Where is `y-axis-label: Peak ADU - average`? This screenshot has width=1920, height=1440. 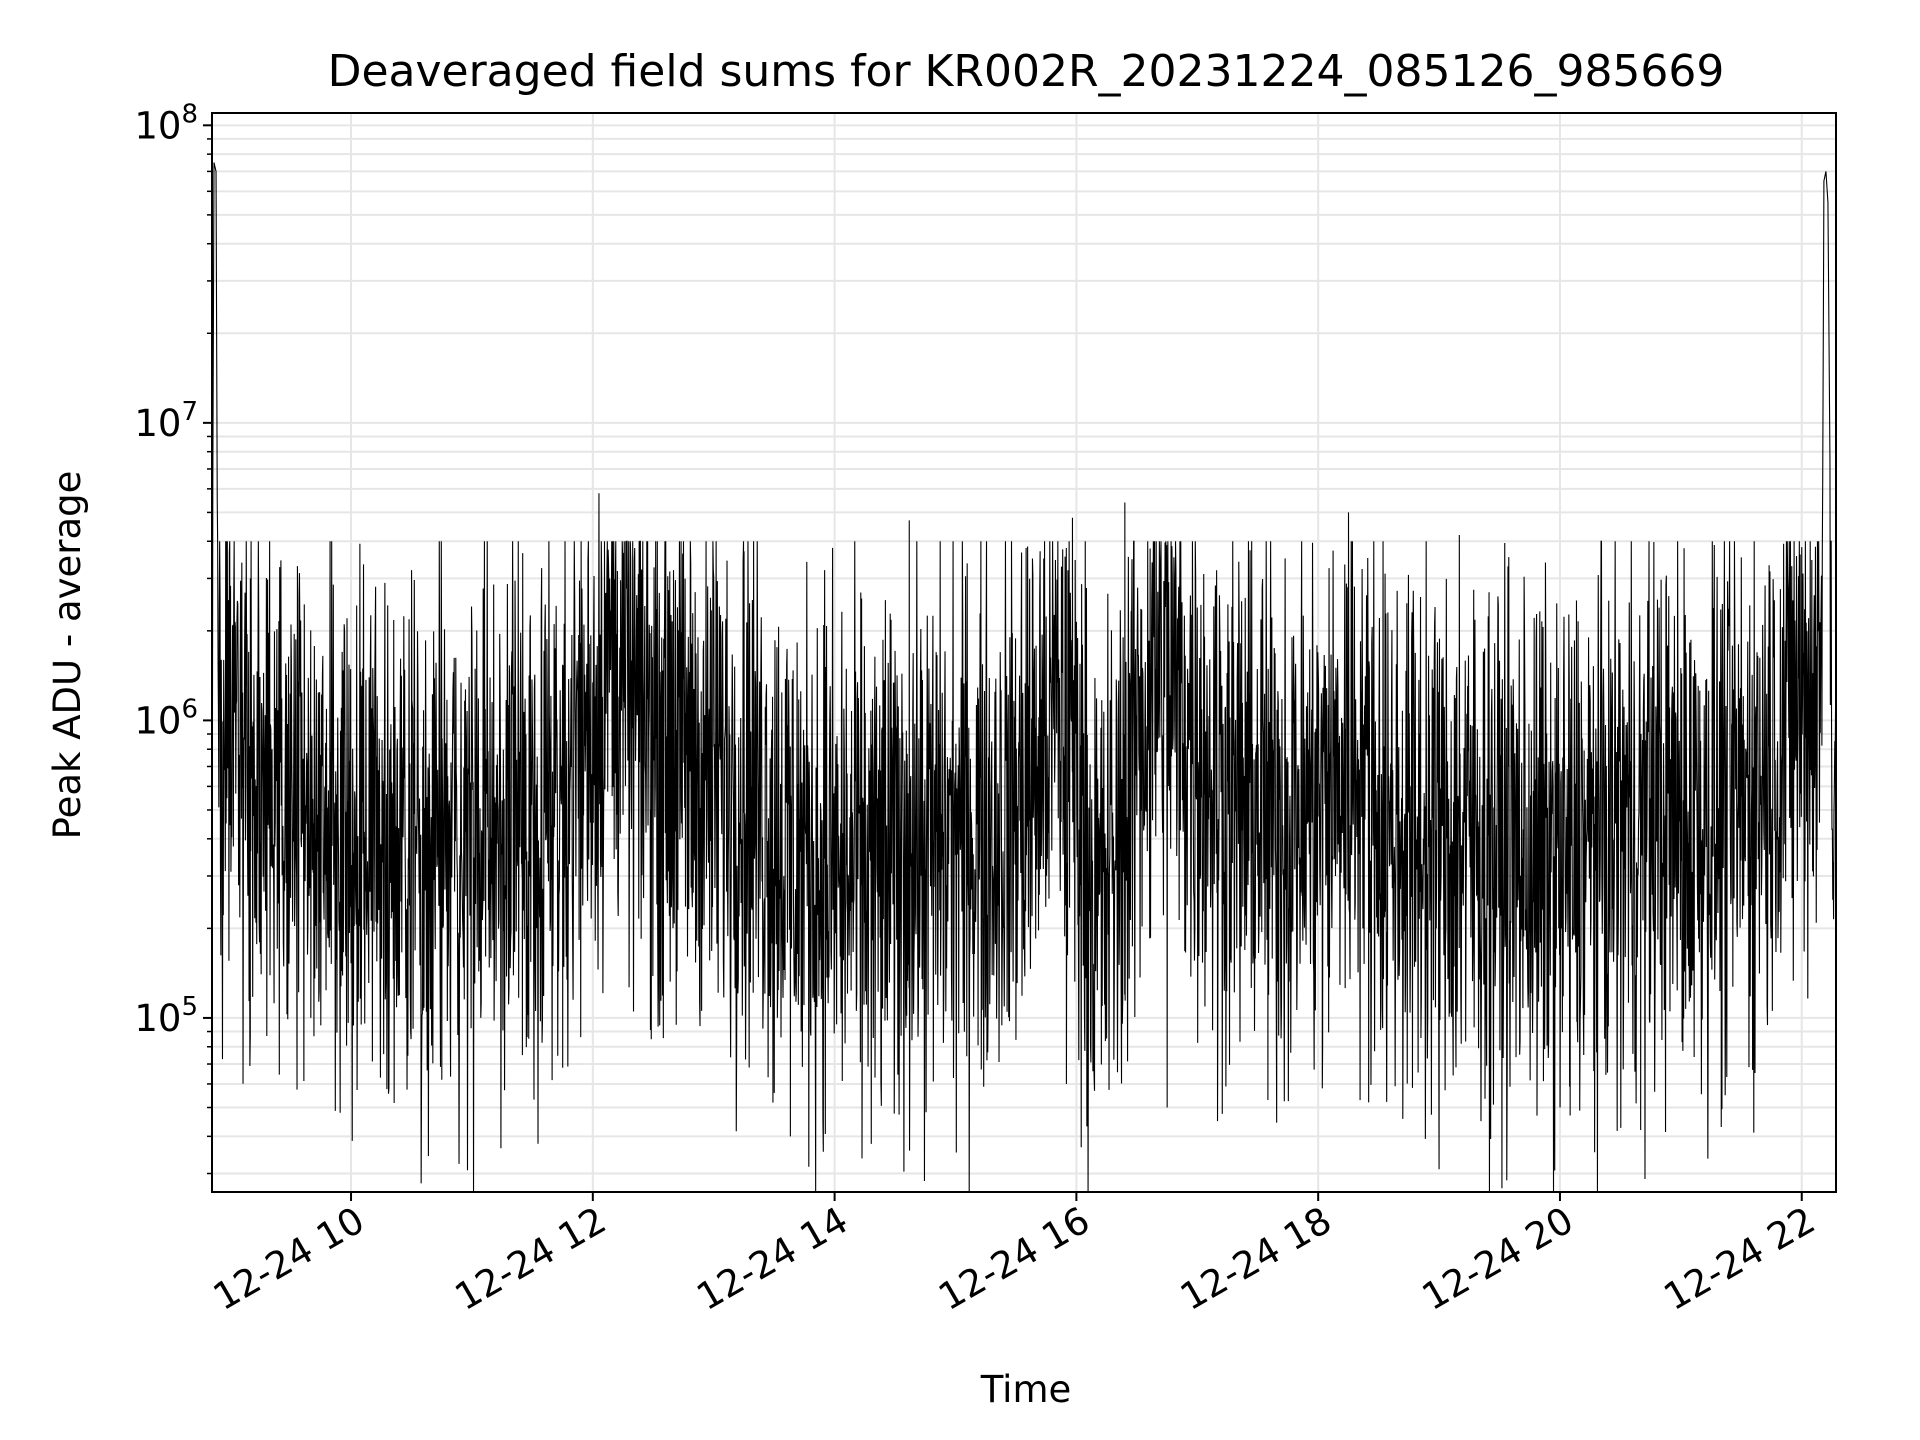
y-axis-label: Peak ADU - average is located at coordinates (67, 655).